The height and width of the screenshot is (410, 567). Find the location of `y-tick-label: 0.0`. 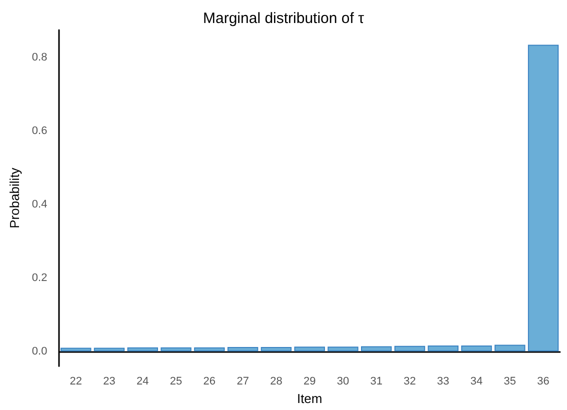

y-tick-label: 0.0 is located at coordinates (40, 351).